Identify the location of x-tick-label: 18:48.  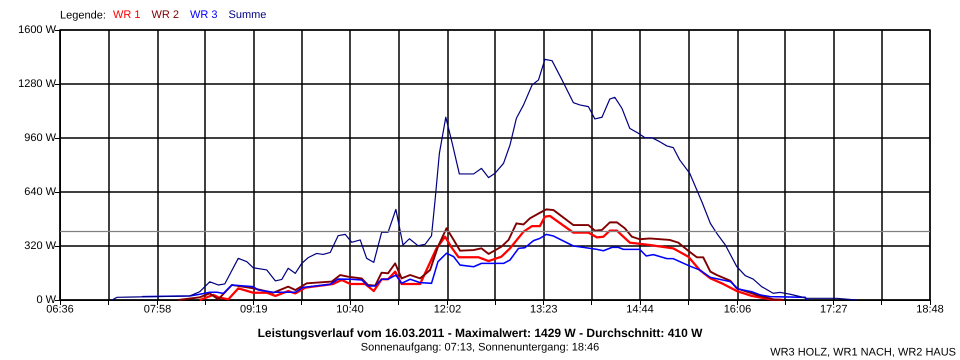
(930, 310).